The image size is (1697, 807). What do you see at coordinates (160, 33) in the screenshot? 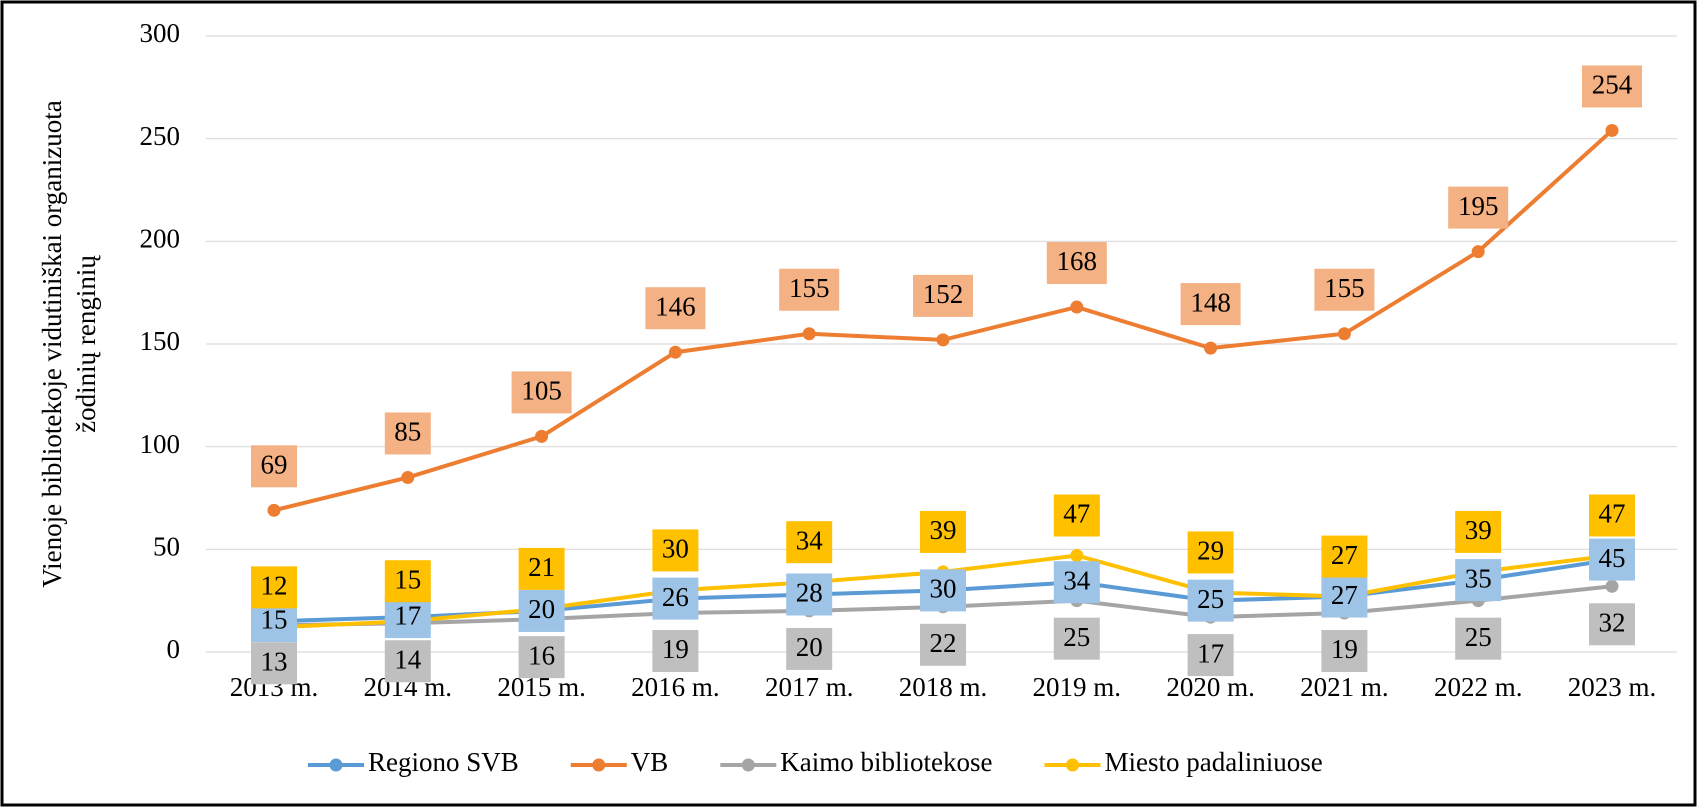
I see `y-tick-label: 300` at bounding box center [160, 33].